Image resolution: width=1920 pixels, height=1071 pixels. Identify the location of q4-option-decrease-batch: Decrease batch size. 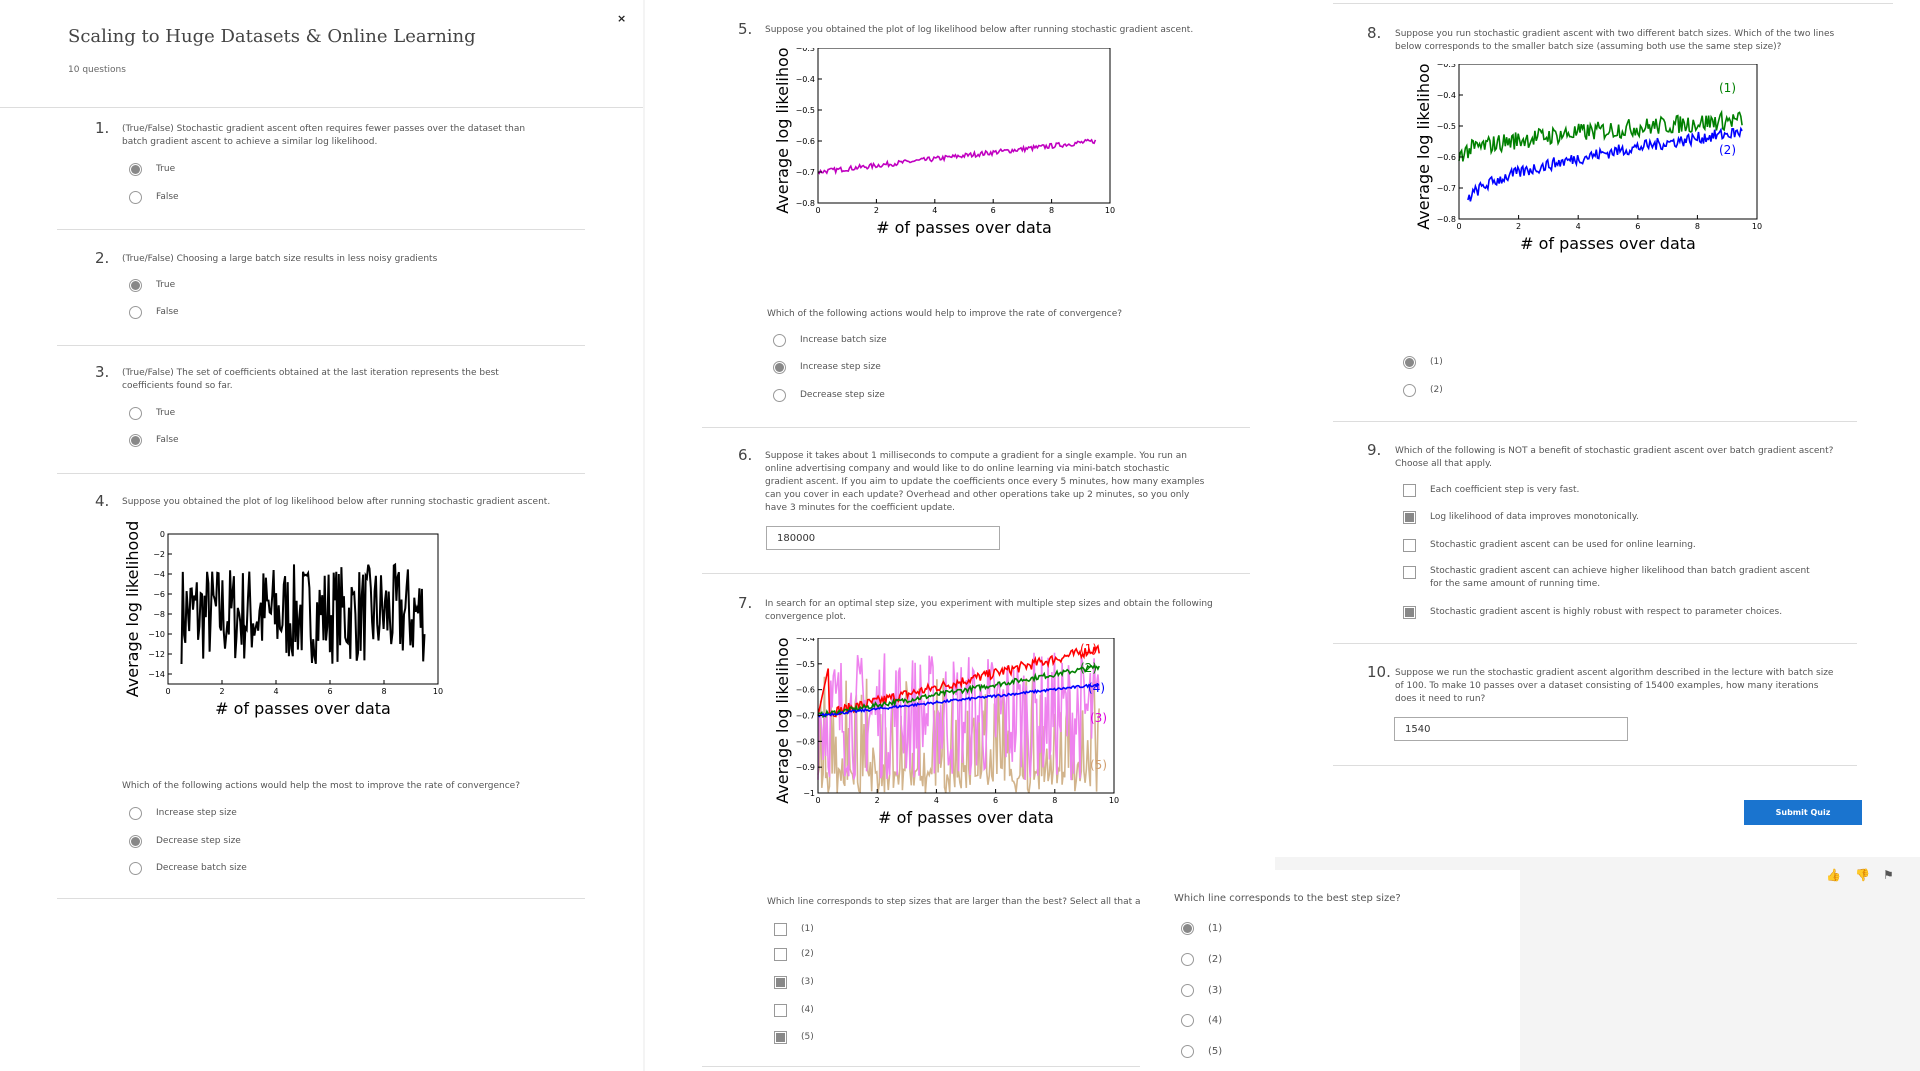
(188, 868).